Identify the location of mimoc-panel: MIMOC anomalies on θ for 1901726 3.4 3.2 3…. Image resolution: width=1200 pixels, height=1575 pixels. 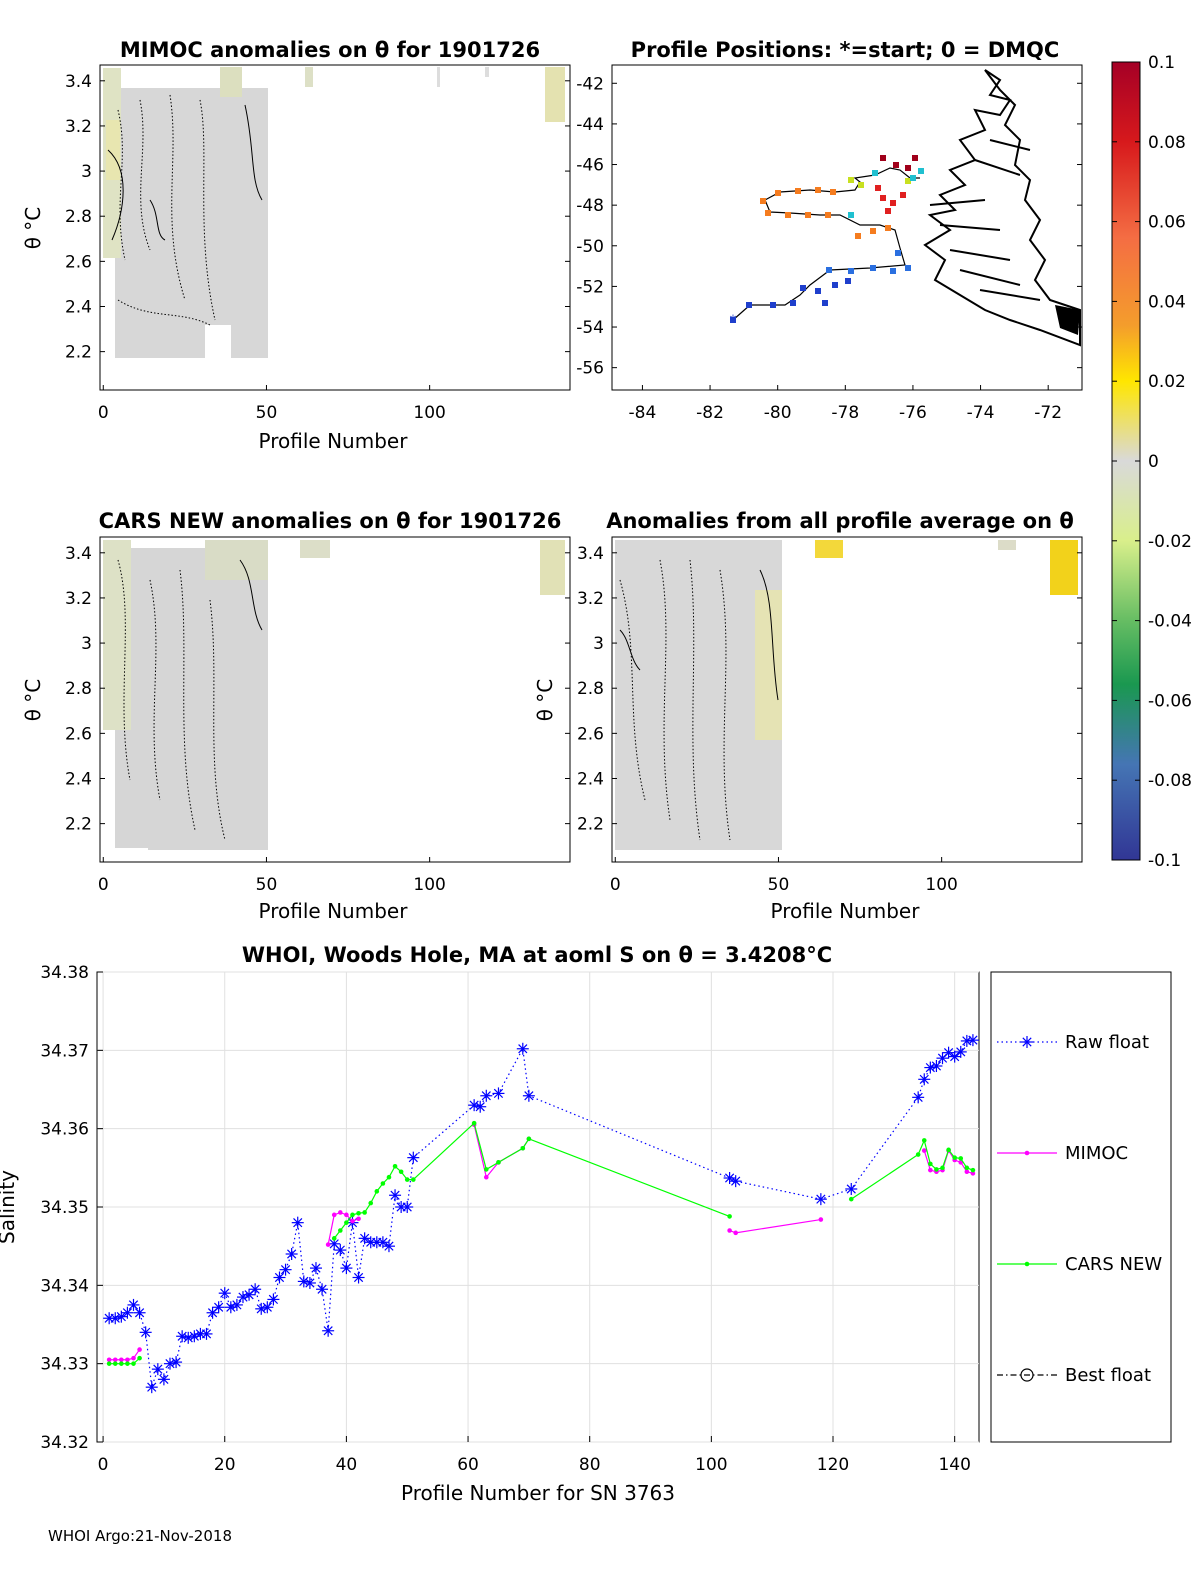
(296, 245).